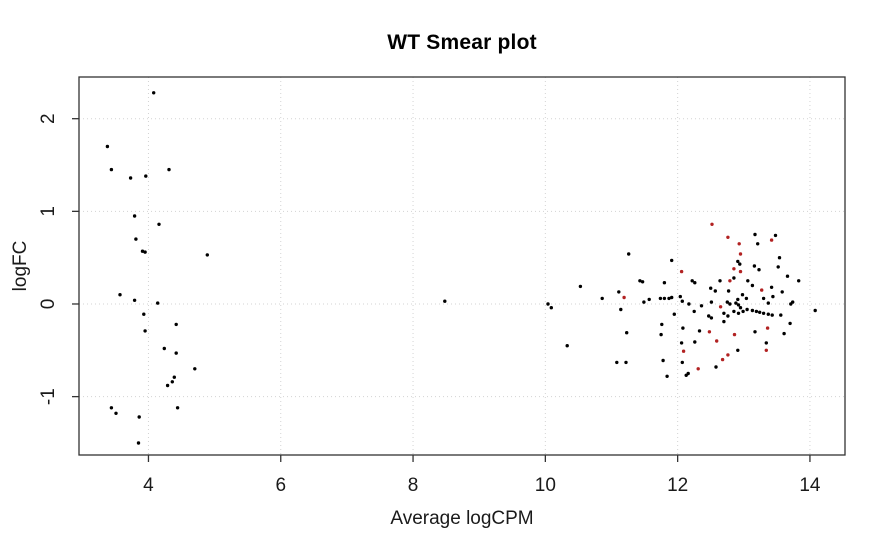 This screenshot has height=555, width=884. I want to click on y-tick-label: 2, so click(48, 118).